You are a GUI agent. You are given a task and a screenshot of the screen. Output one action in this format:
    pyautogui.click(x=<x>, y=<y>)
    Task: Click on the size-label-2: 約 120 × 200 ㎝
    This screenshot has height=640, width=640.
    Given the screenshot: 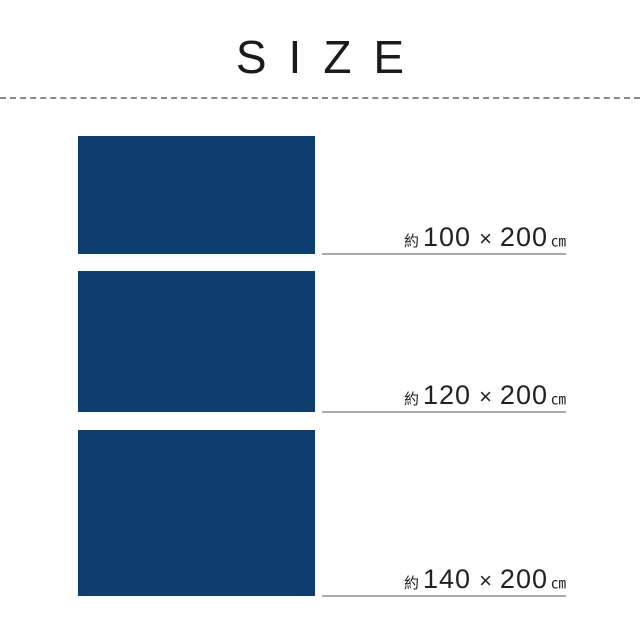 What is the action you would take?
    pyautogui.click(x=444, y=396)
    